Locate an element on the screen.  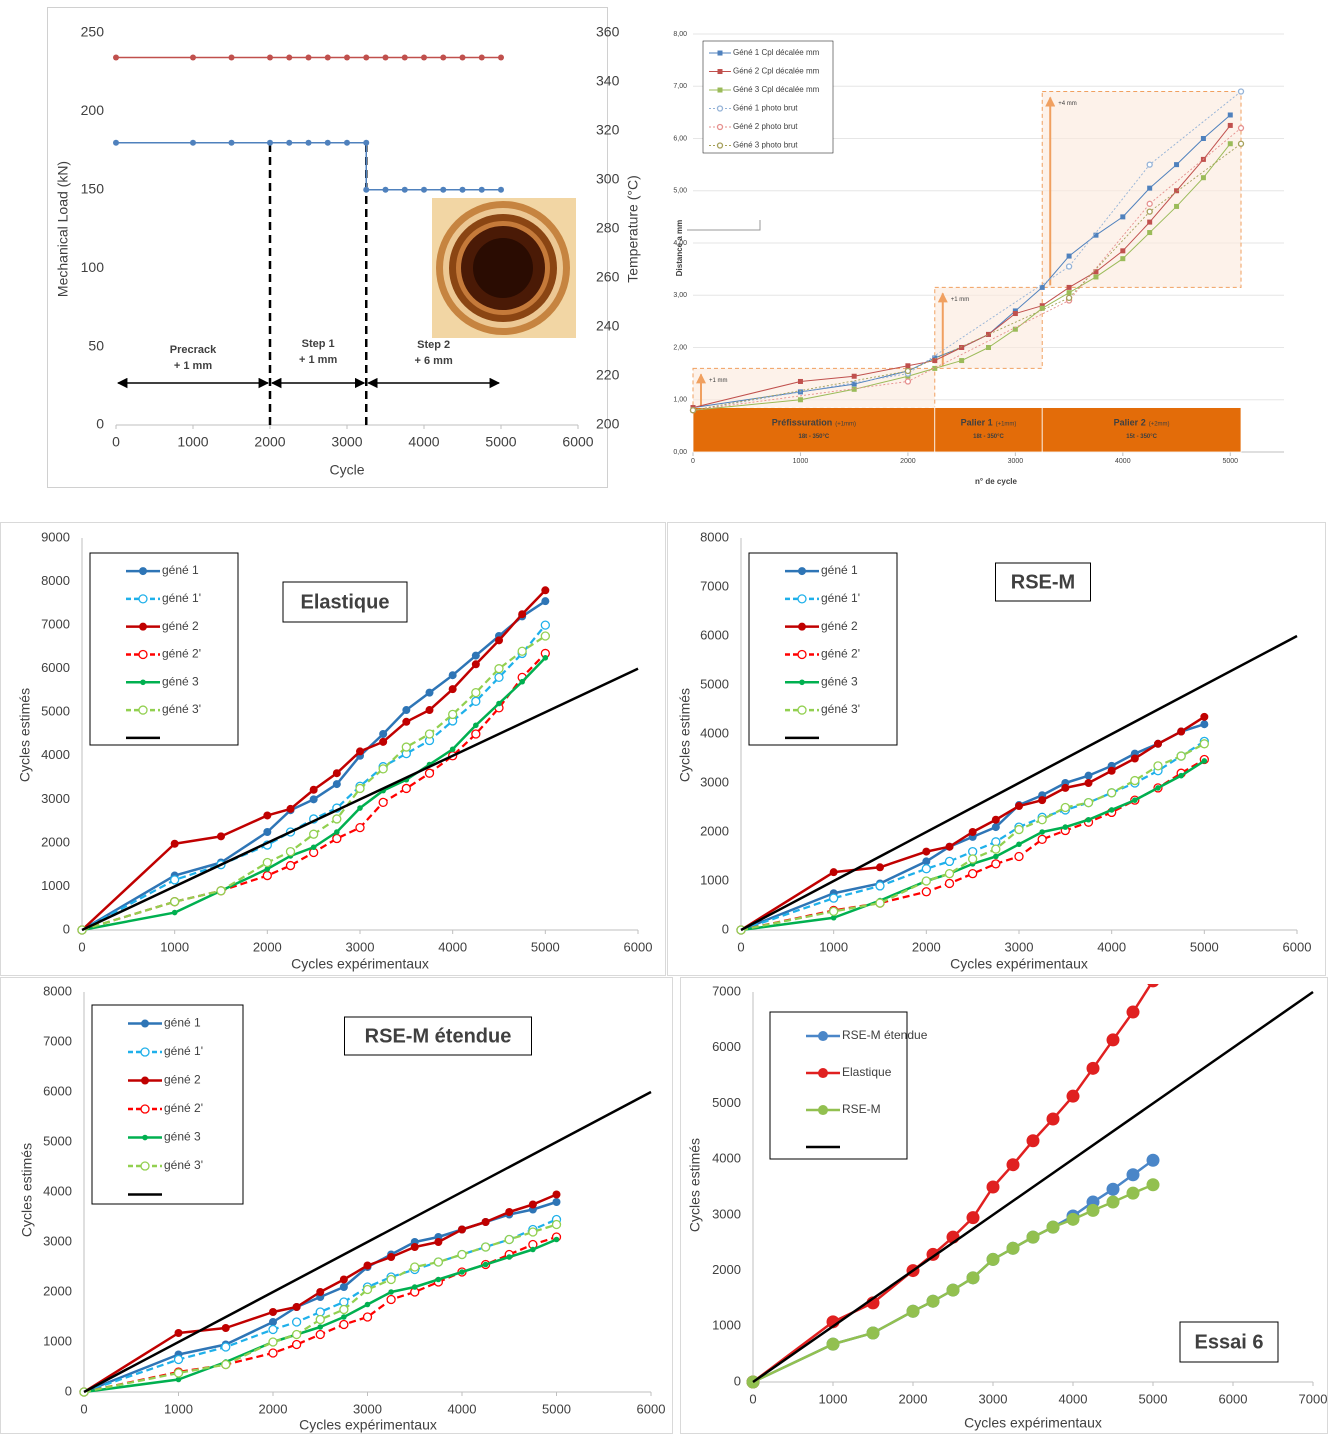
y-axis-title: Cycles estimés is located at coordinates (27, 1190).